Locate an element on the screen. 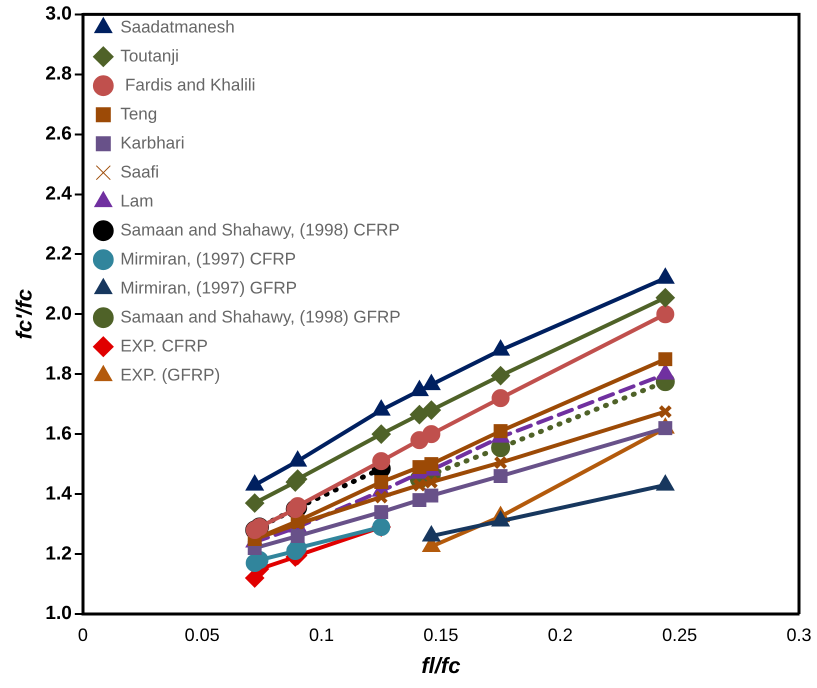 The height and width of the screenshot is (688, 817). legend-label: Teng is located at coordinates (139, 114).